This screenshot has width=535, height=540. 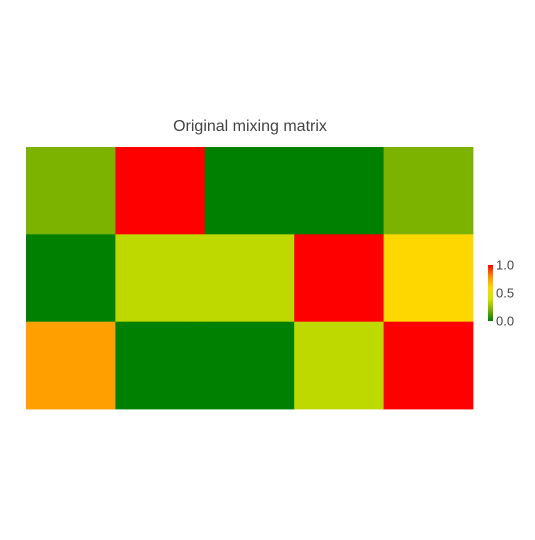 I want to click on heatmap-cell-r1-c4, so click(x=339, y=191).